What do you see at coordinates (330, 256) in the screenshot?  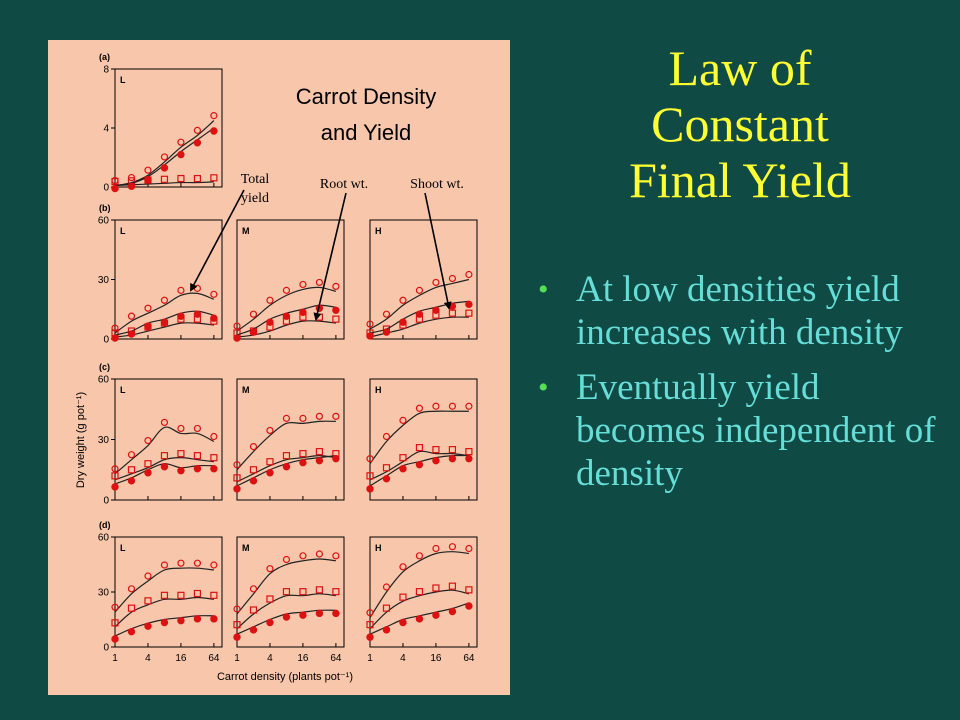 I see `arrow-root-wt` at bounding box center [330, 256].